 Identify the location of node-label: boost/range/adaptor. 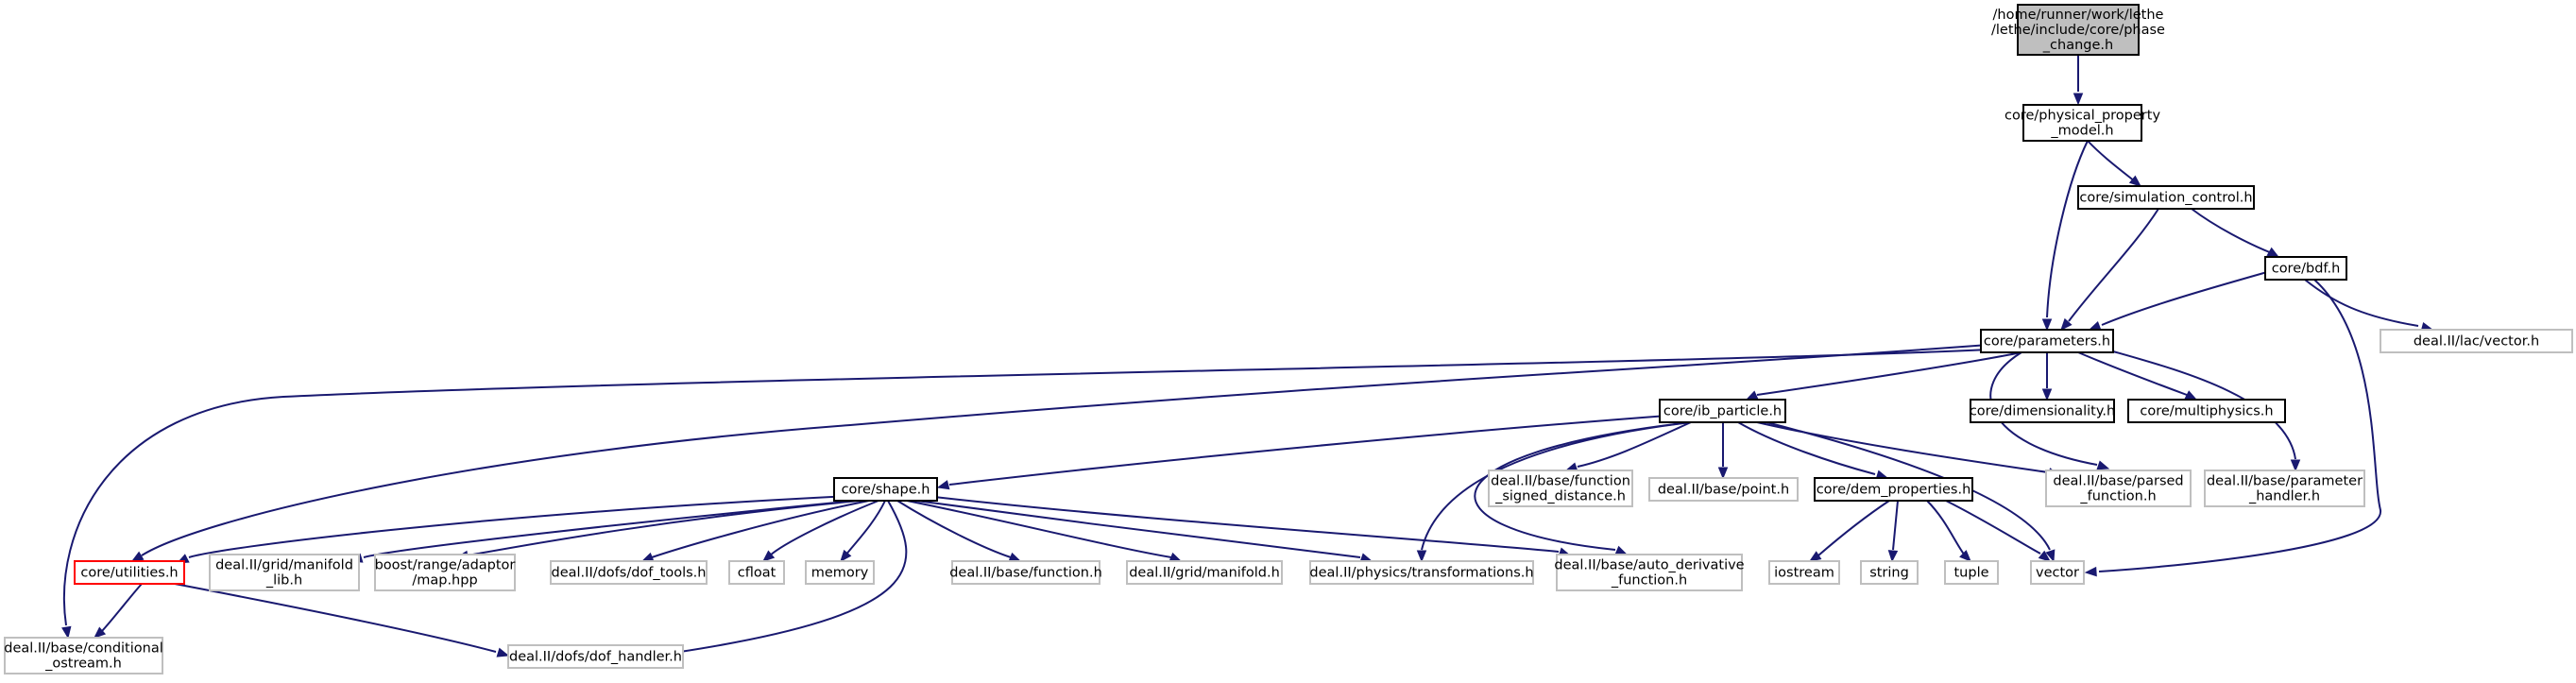
(446, 565).